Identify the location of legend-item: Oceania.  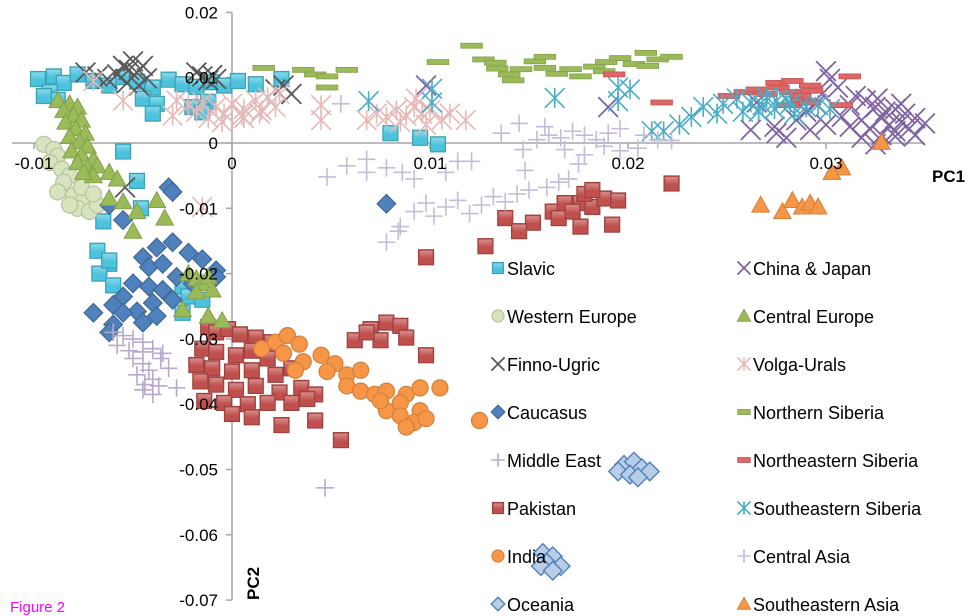
(532, 604).